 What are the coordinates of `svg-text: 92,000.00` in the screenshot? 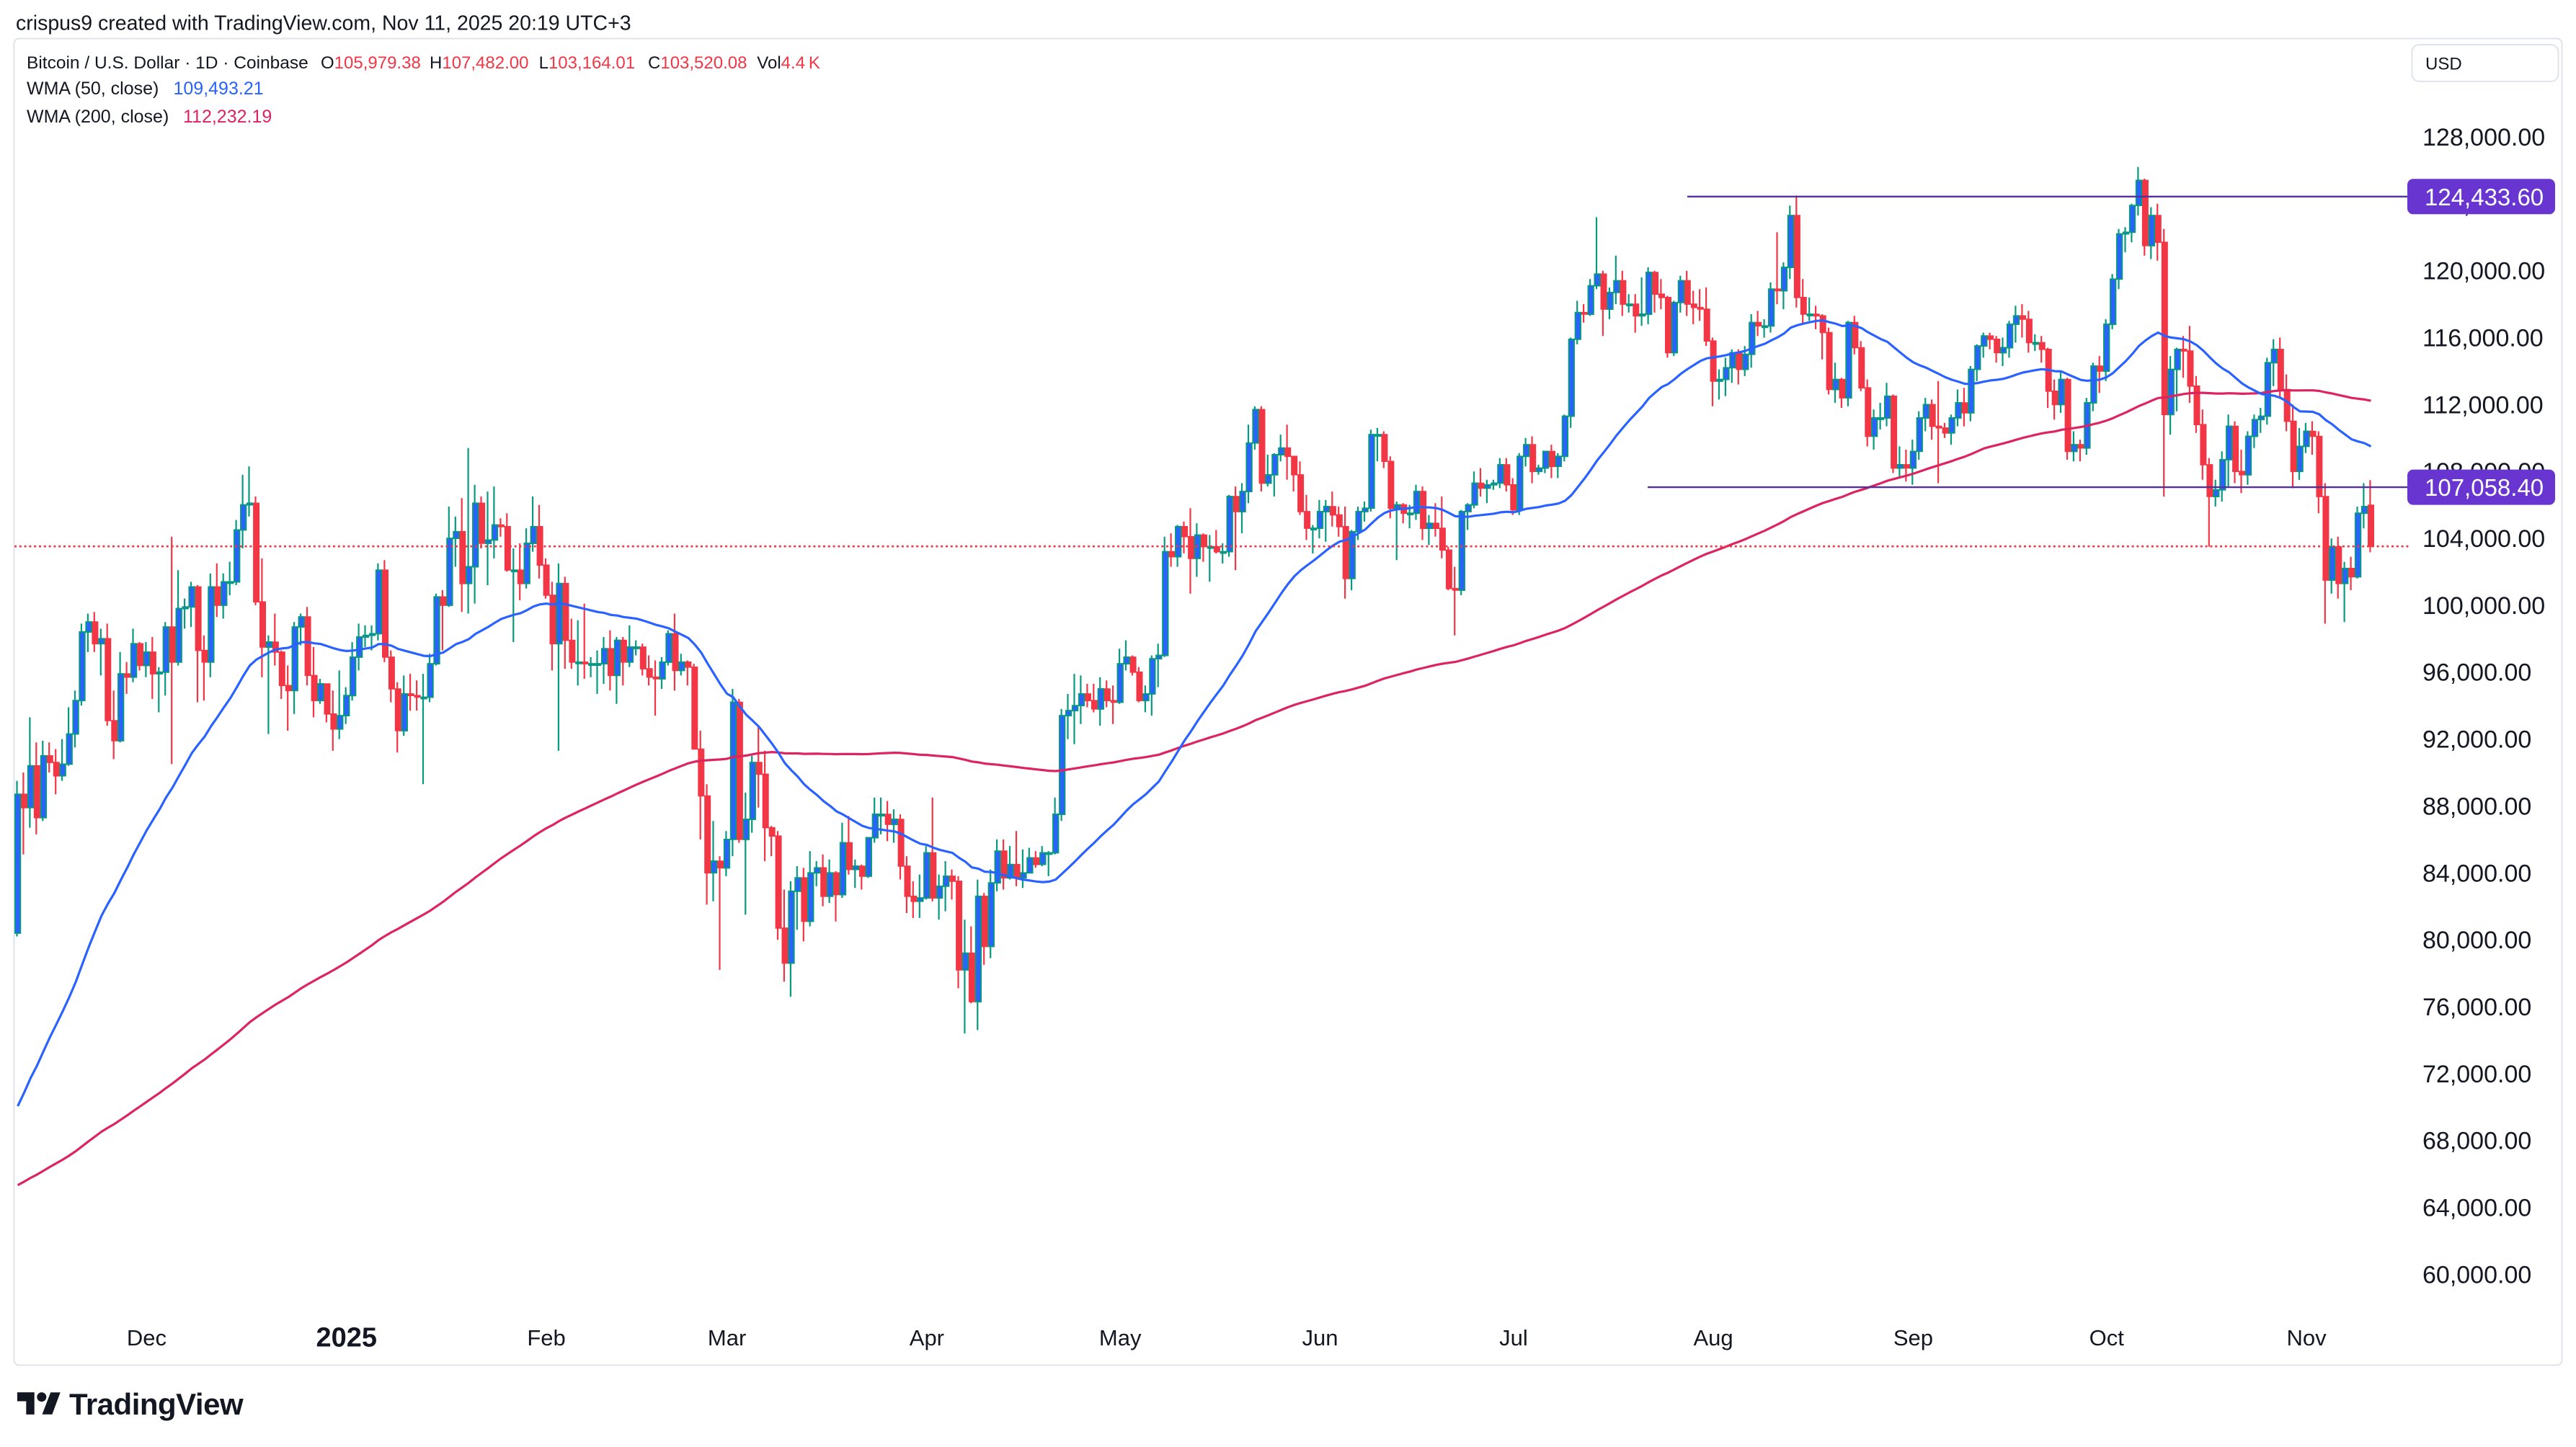 It's located at (2476, 740).